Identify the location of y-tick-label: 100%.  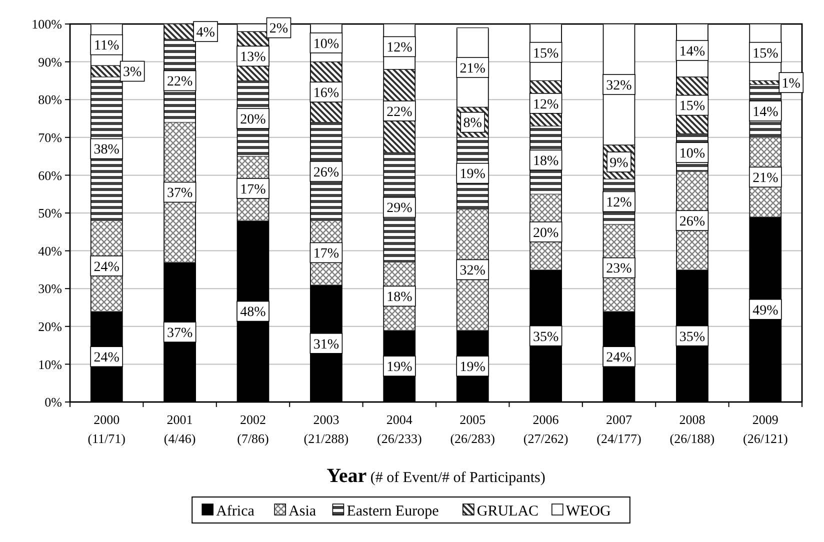
(47, 24).